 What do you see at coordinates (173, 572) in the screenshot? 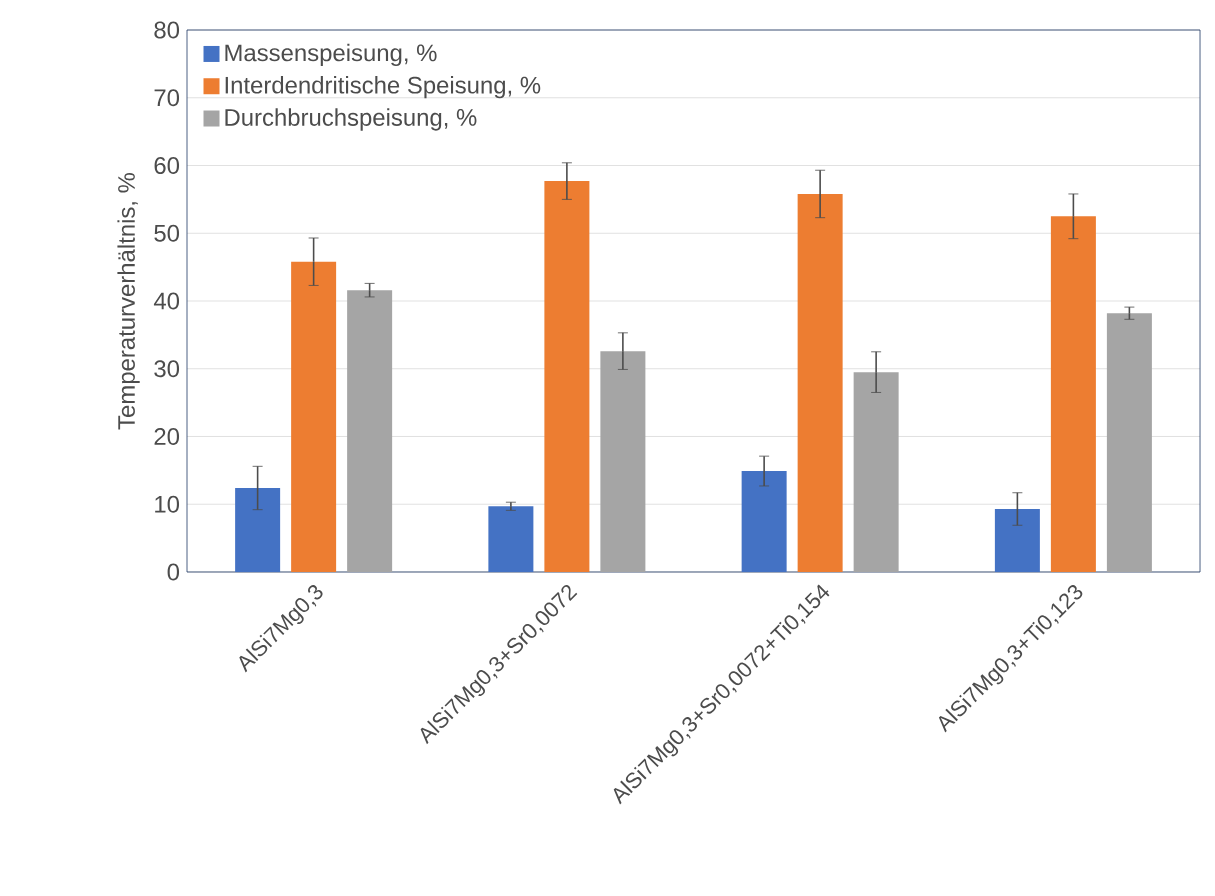
I see `y-tick-label: 0` at bounding box center [173, 572].